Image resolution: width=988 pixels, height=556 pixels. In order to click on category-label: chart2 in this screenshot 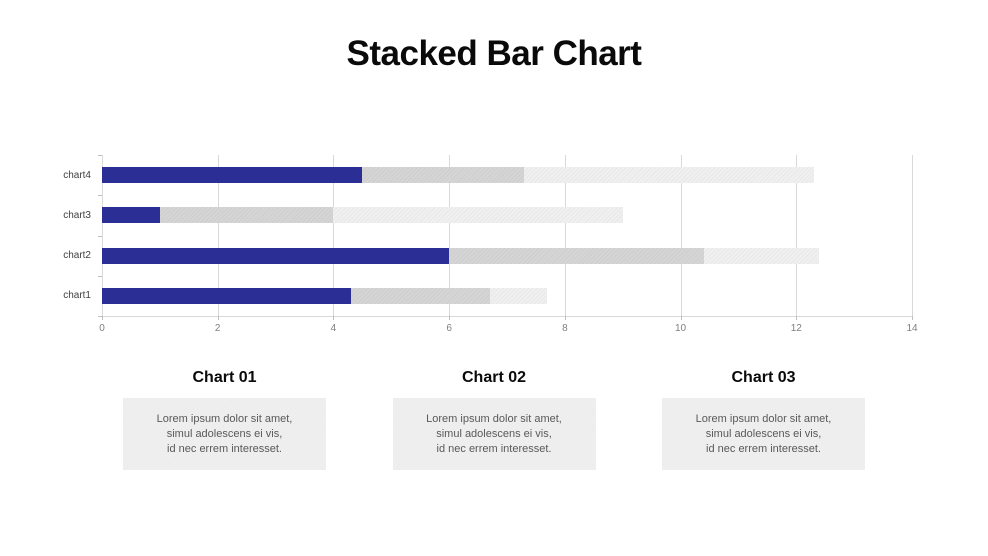, I will do `click(77, 256)`.